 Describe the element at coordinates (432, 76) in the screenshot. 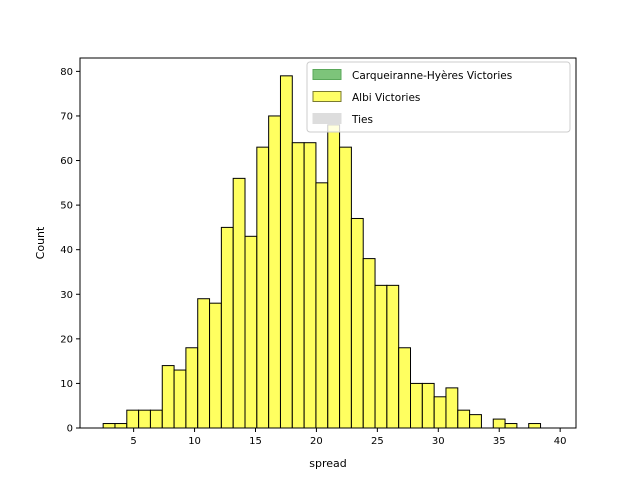

I see `legend-label-carqueiranne: Carqueiranne-Hyères Victories` at that location.